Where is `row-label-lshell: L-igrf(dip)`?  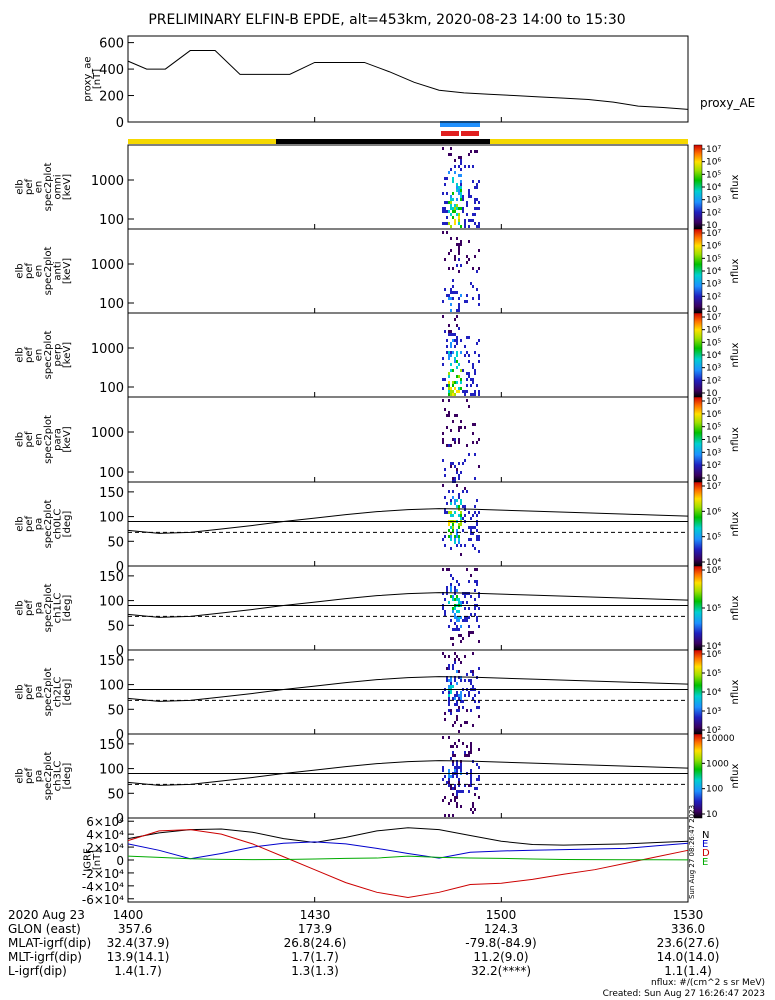 row-label-lshell: L-igrf(dip) is located at coordinates (37, 971).